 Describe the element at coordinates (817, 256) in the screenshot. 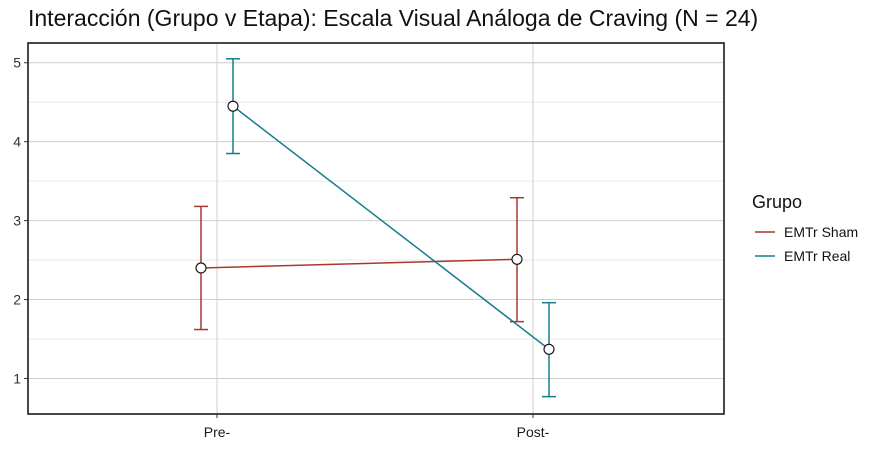

I see `legend-label-emtr-real: EMTr Real` at that location.